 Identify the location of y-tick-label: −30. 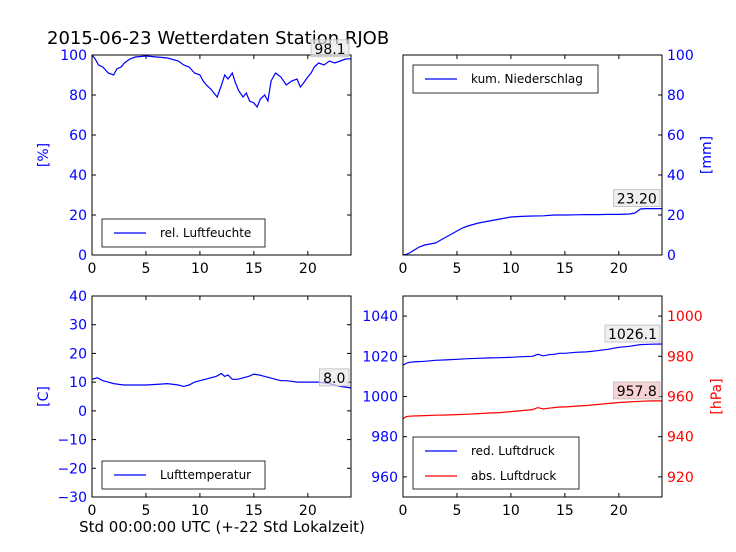
(72, 498).